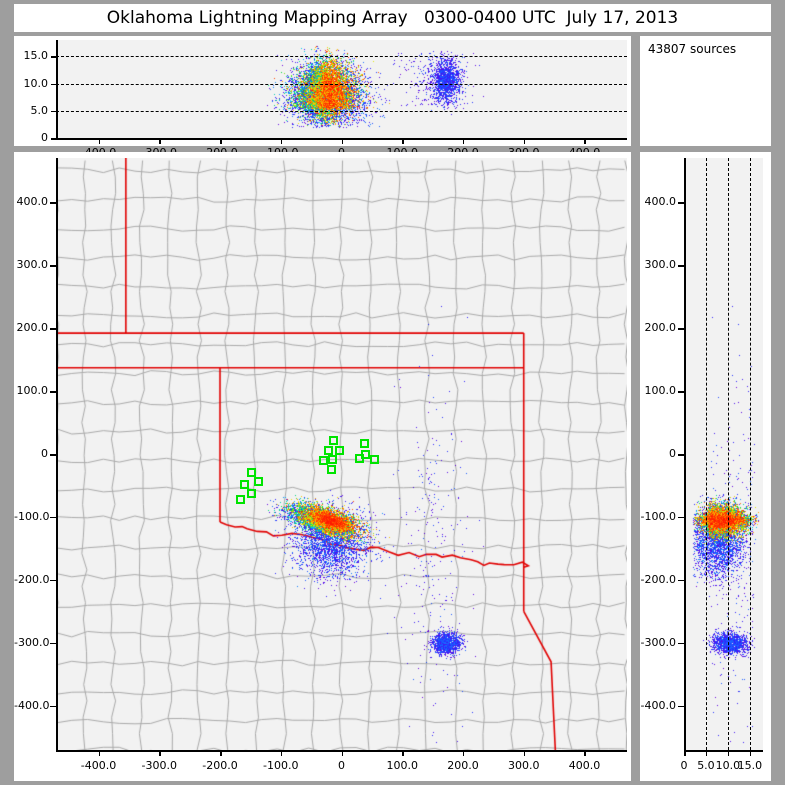 The width and height of the screenshot is (785, 785). I want to click on right-panel-ytick-label: 0, so click(672, 453).